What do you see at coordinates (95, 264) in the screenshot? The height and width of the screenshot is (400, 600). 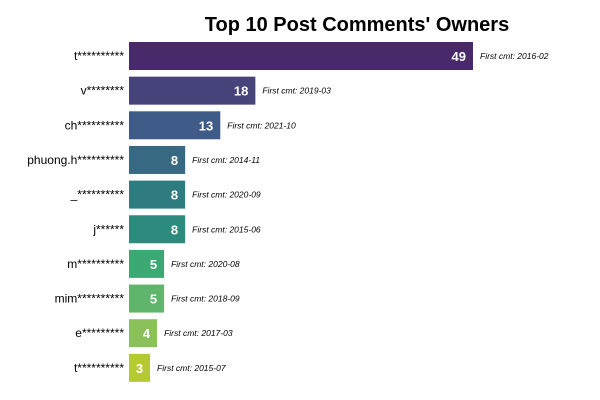 I see `category-label: m**********` at bounding box center [95, 264].